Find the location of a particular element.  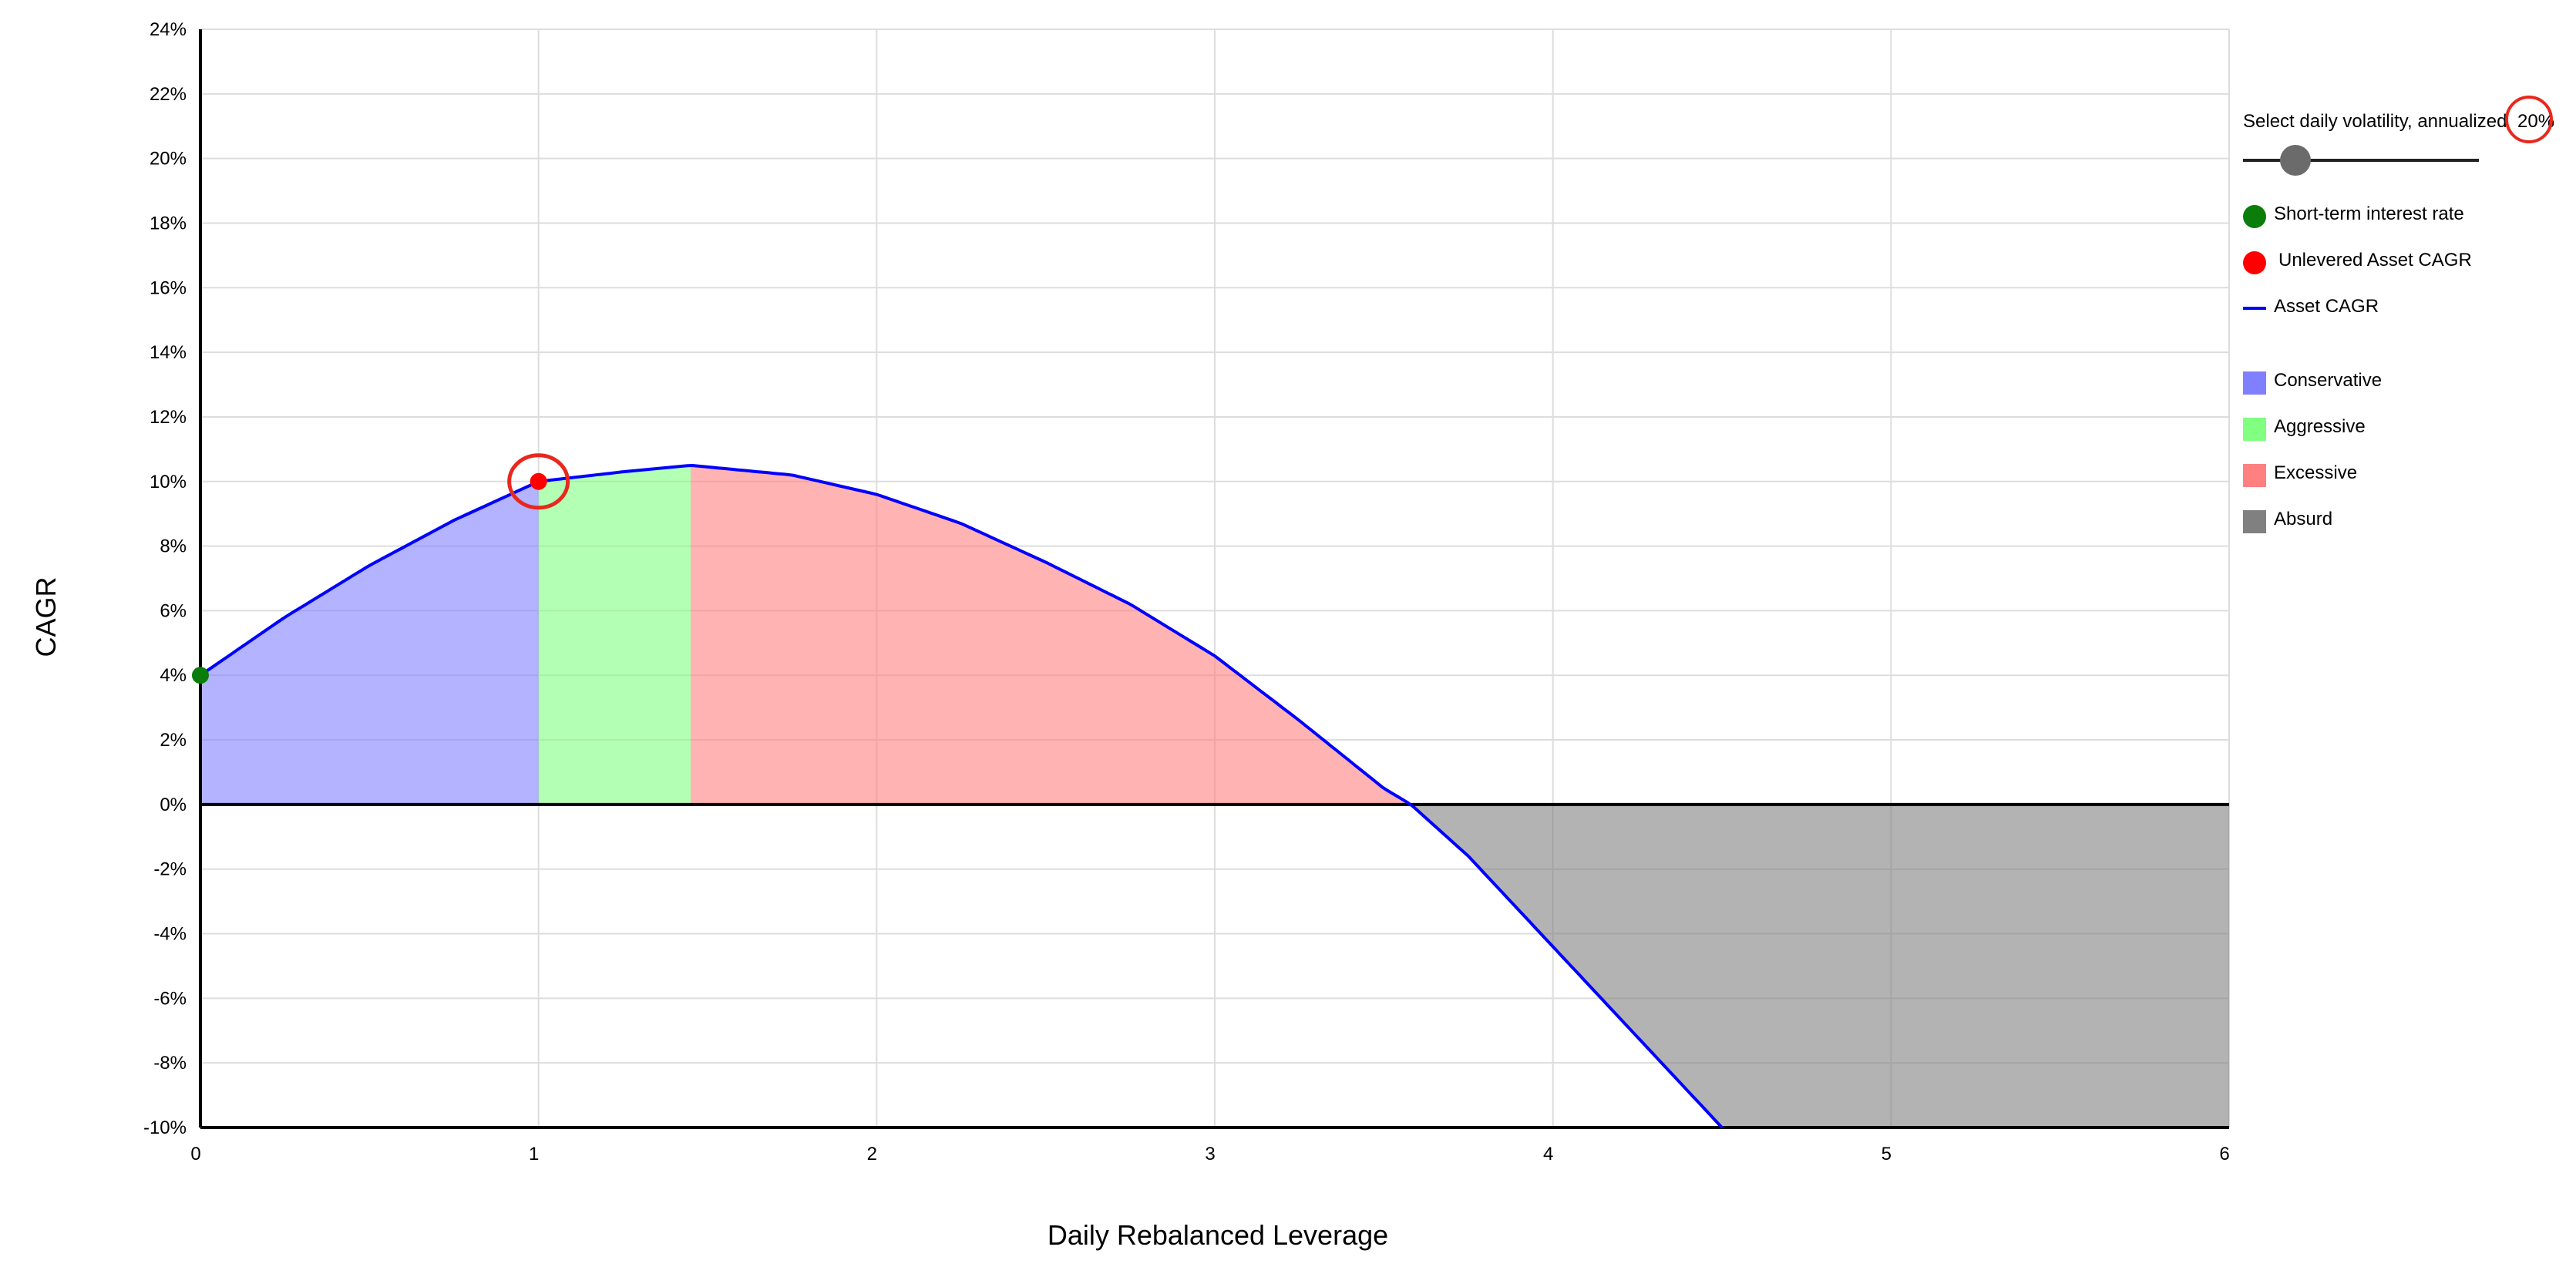

y-tick-label: 6% is located at coordinates (173, 610).